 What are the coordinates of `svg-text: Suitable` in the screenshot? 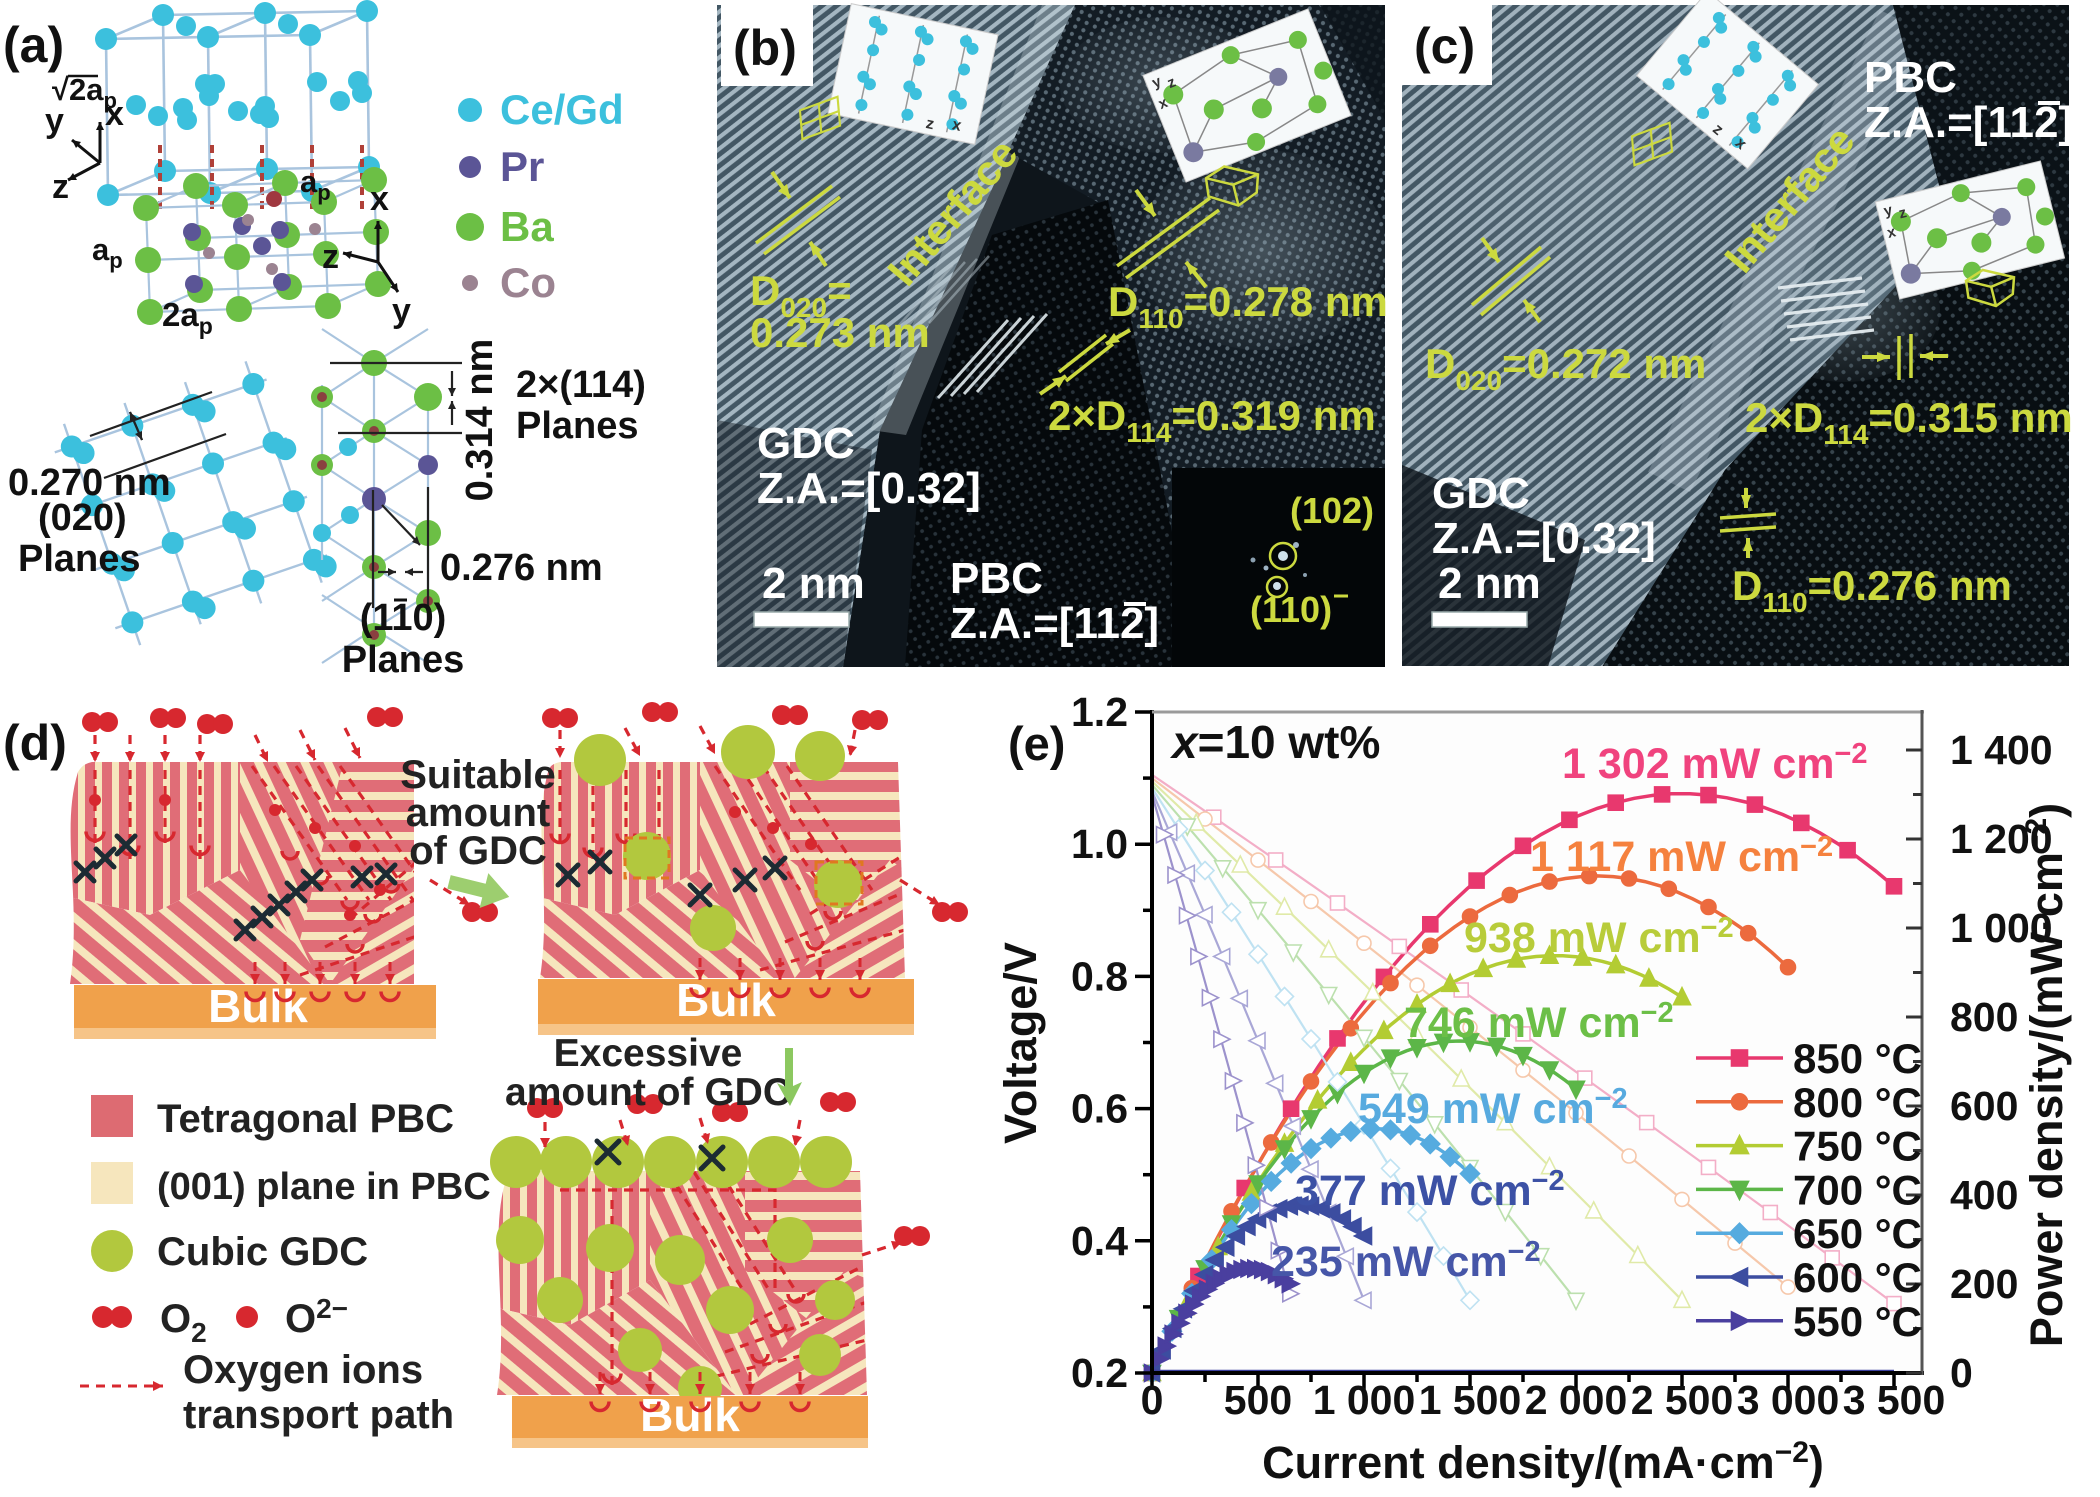 It's located at (478, 775).